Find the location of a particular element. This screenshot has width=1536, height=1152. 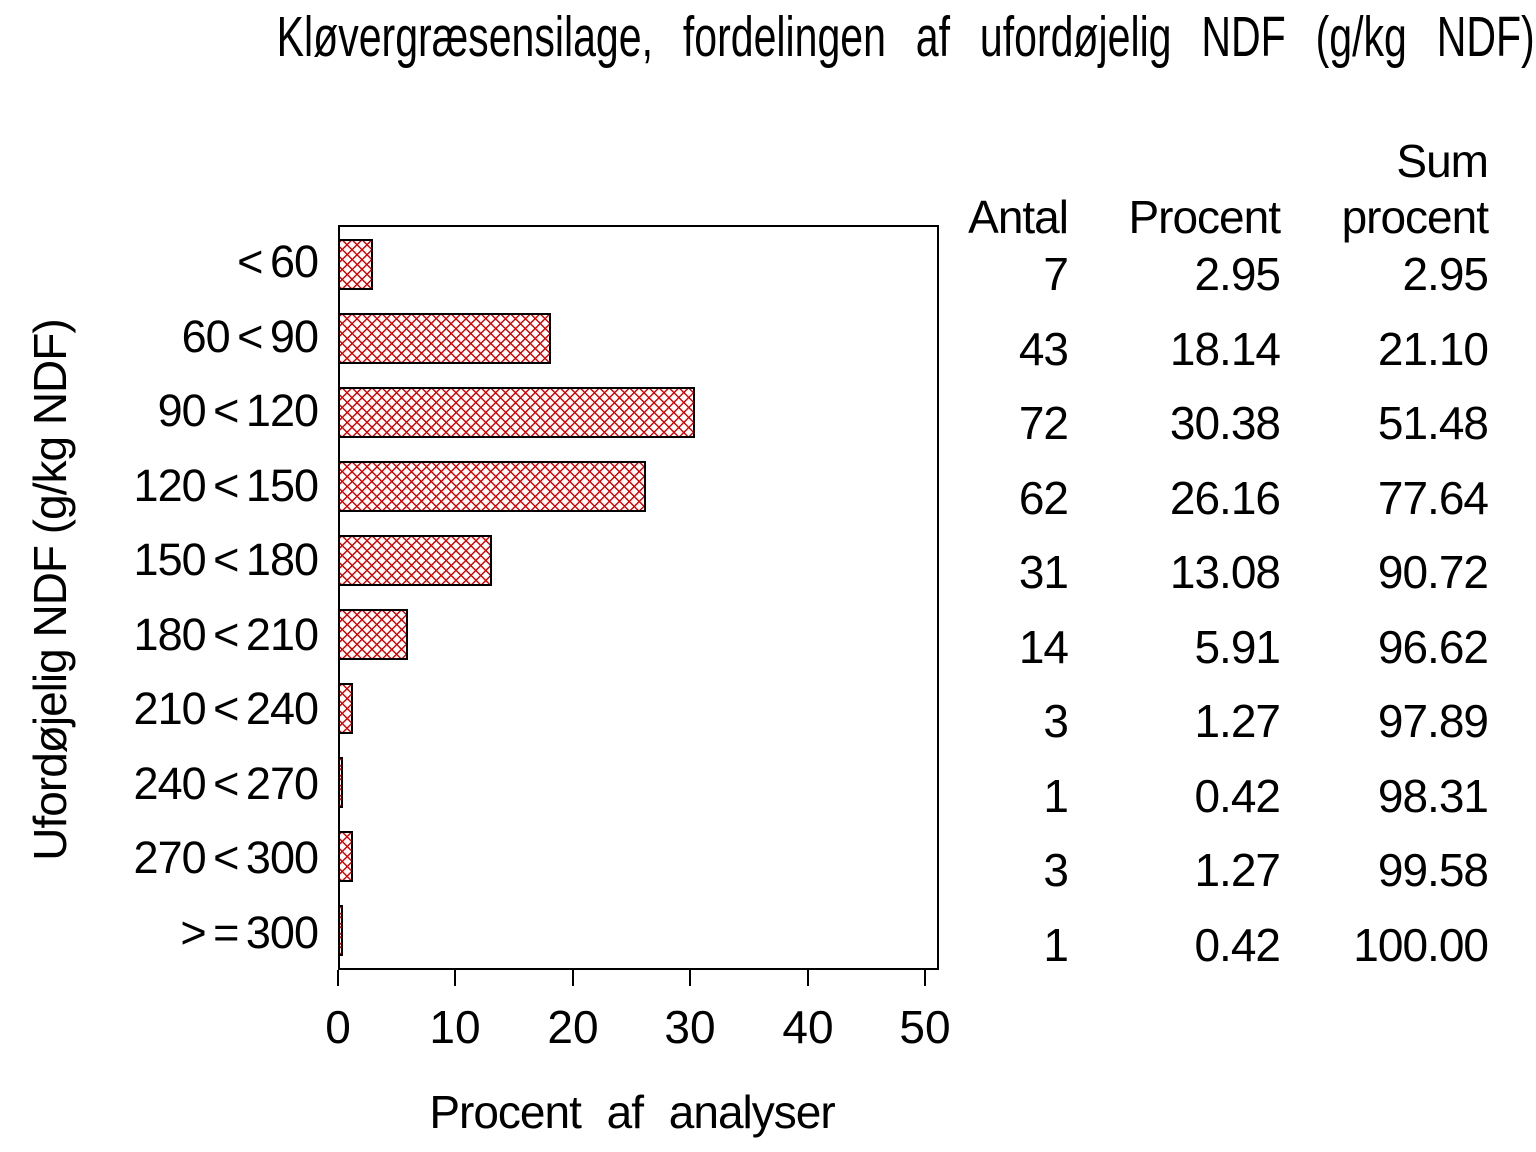

x-axis: 0 10 20 30 40 50 is located at coordinates (638, 1015).